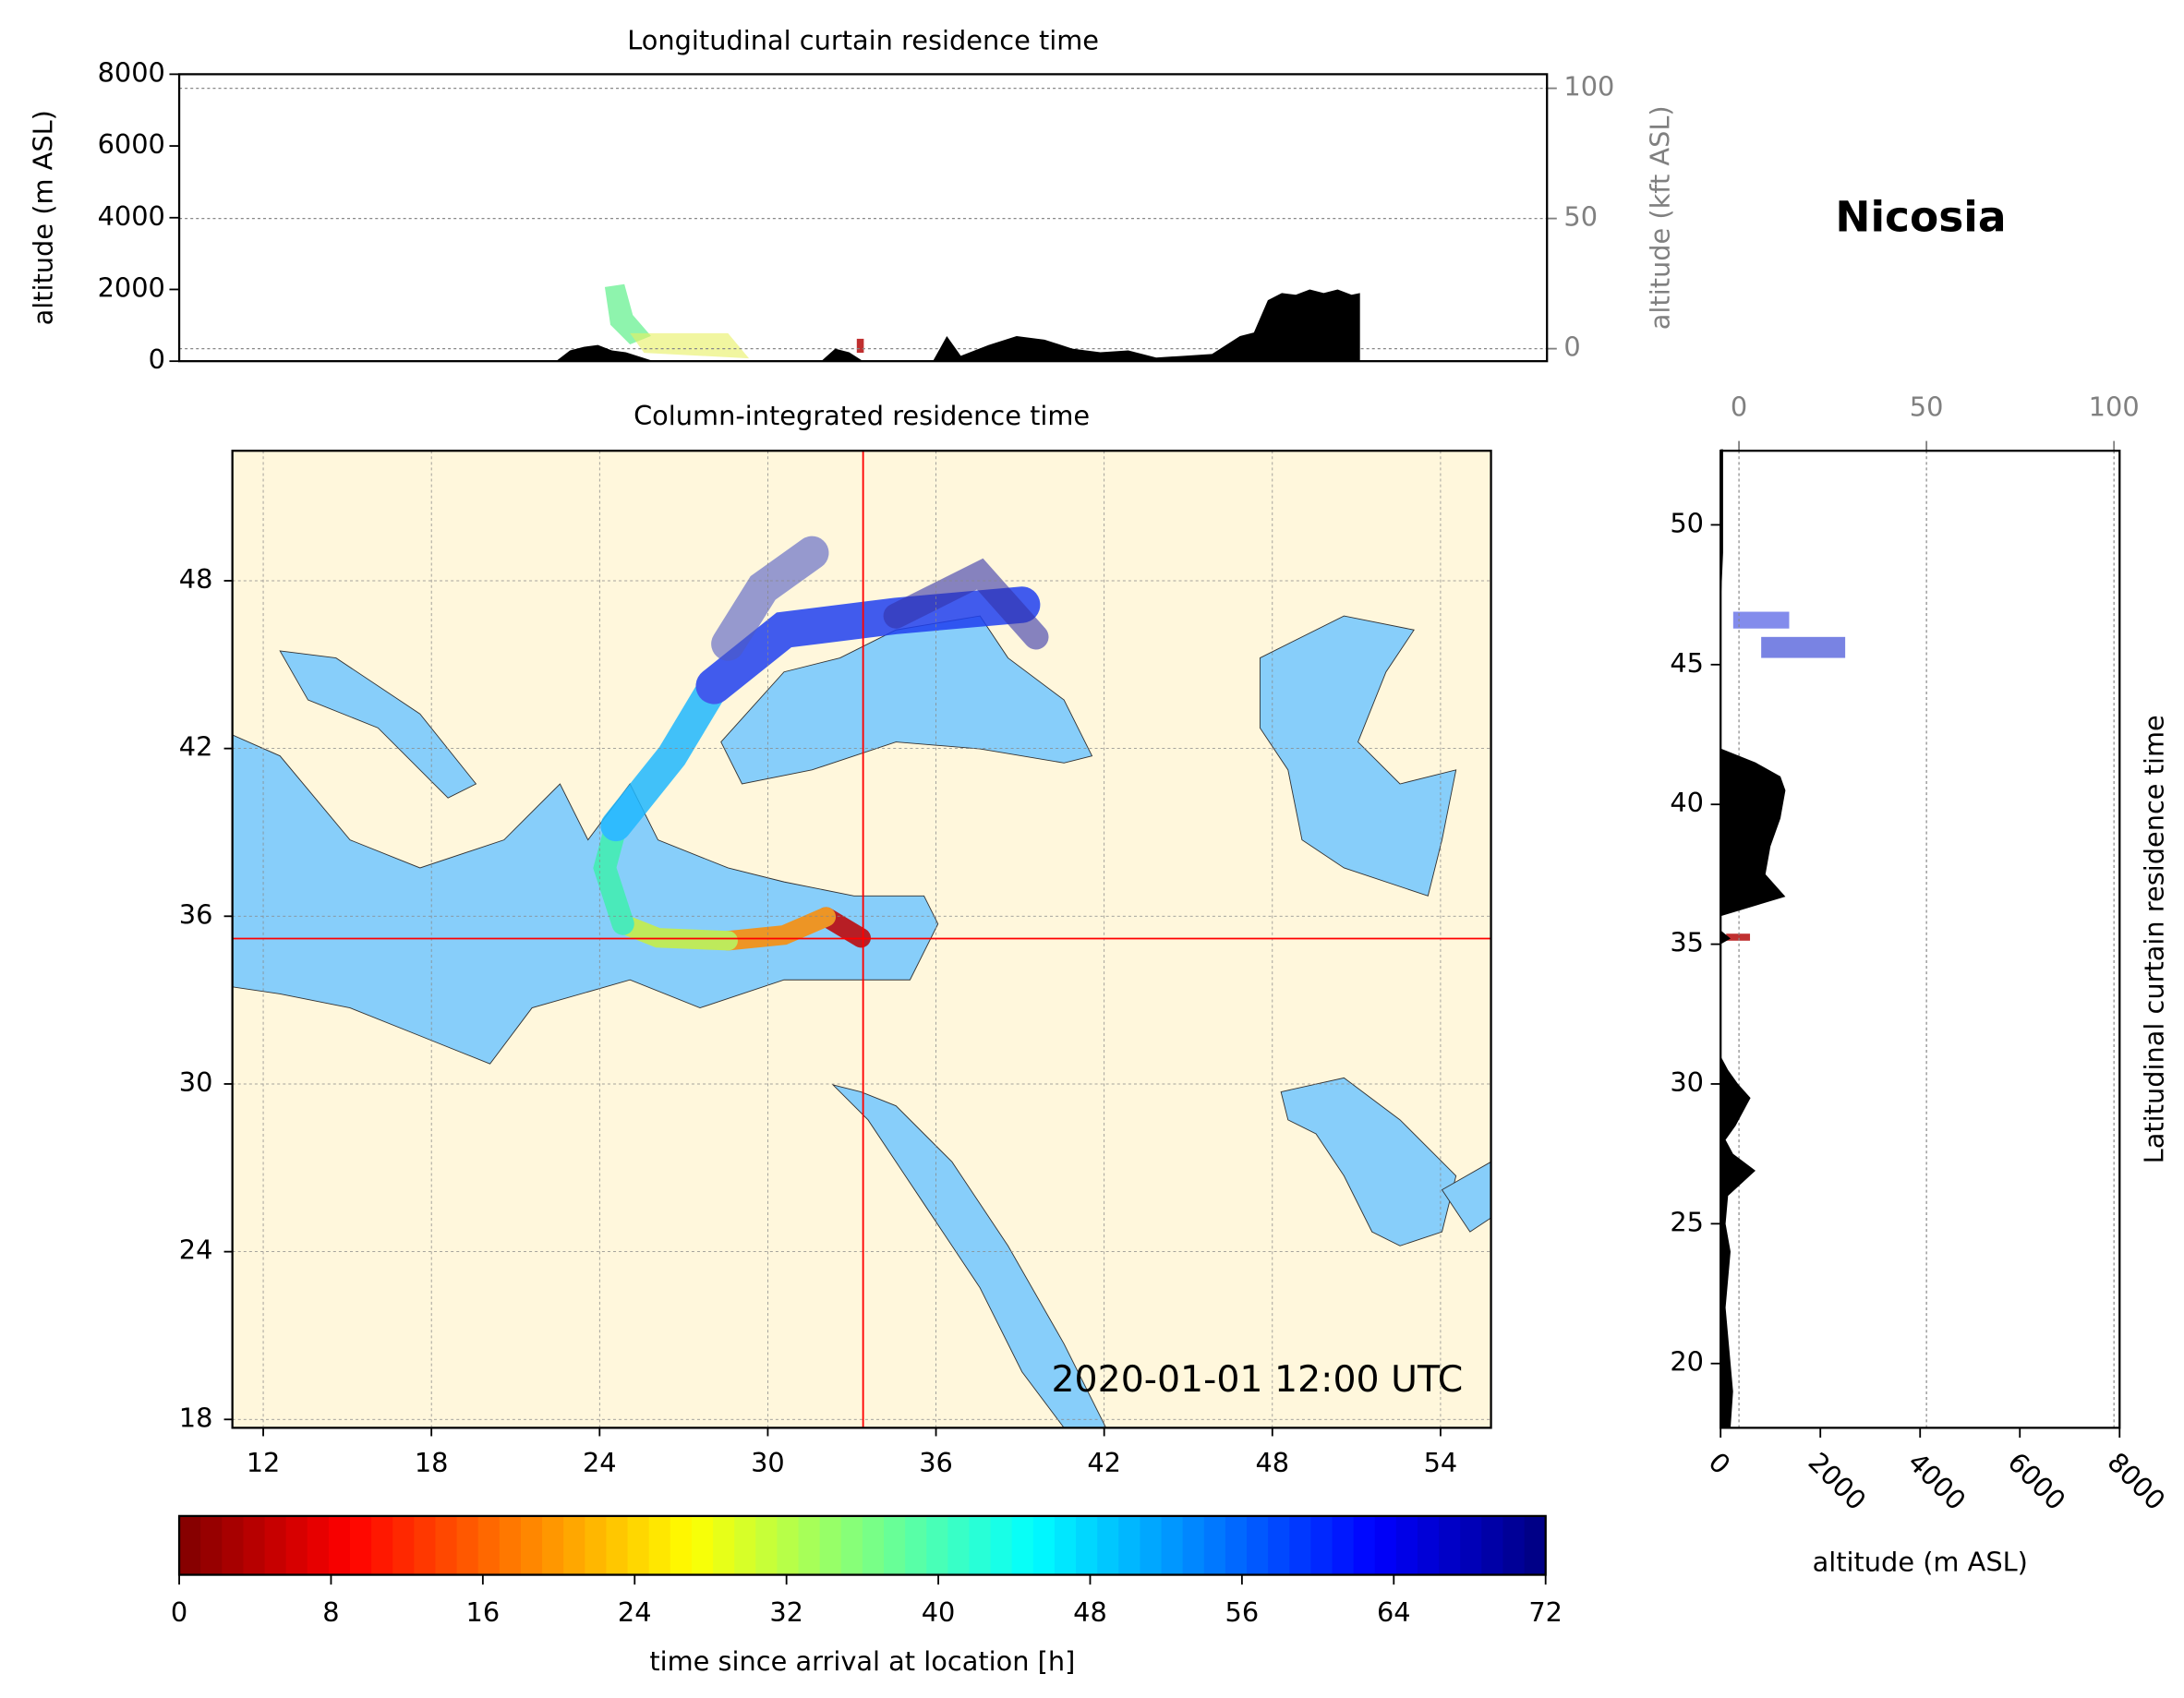 This screenshot has height=1698, width=2184. Describe the element at coordinates (1719, 1463) in the screenshot. I see `x-tick-label: 0` at that location.